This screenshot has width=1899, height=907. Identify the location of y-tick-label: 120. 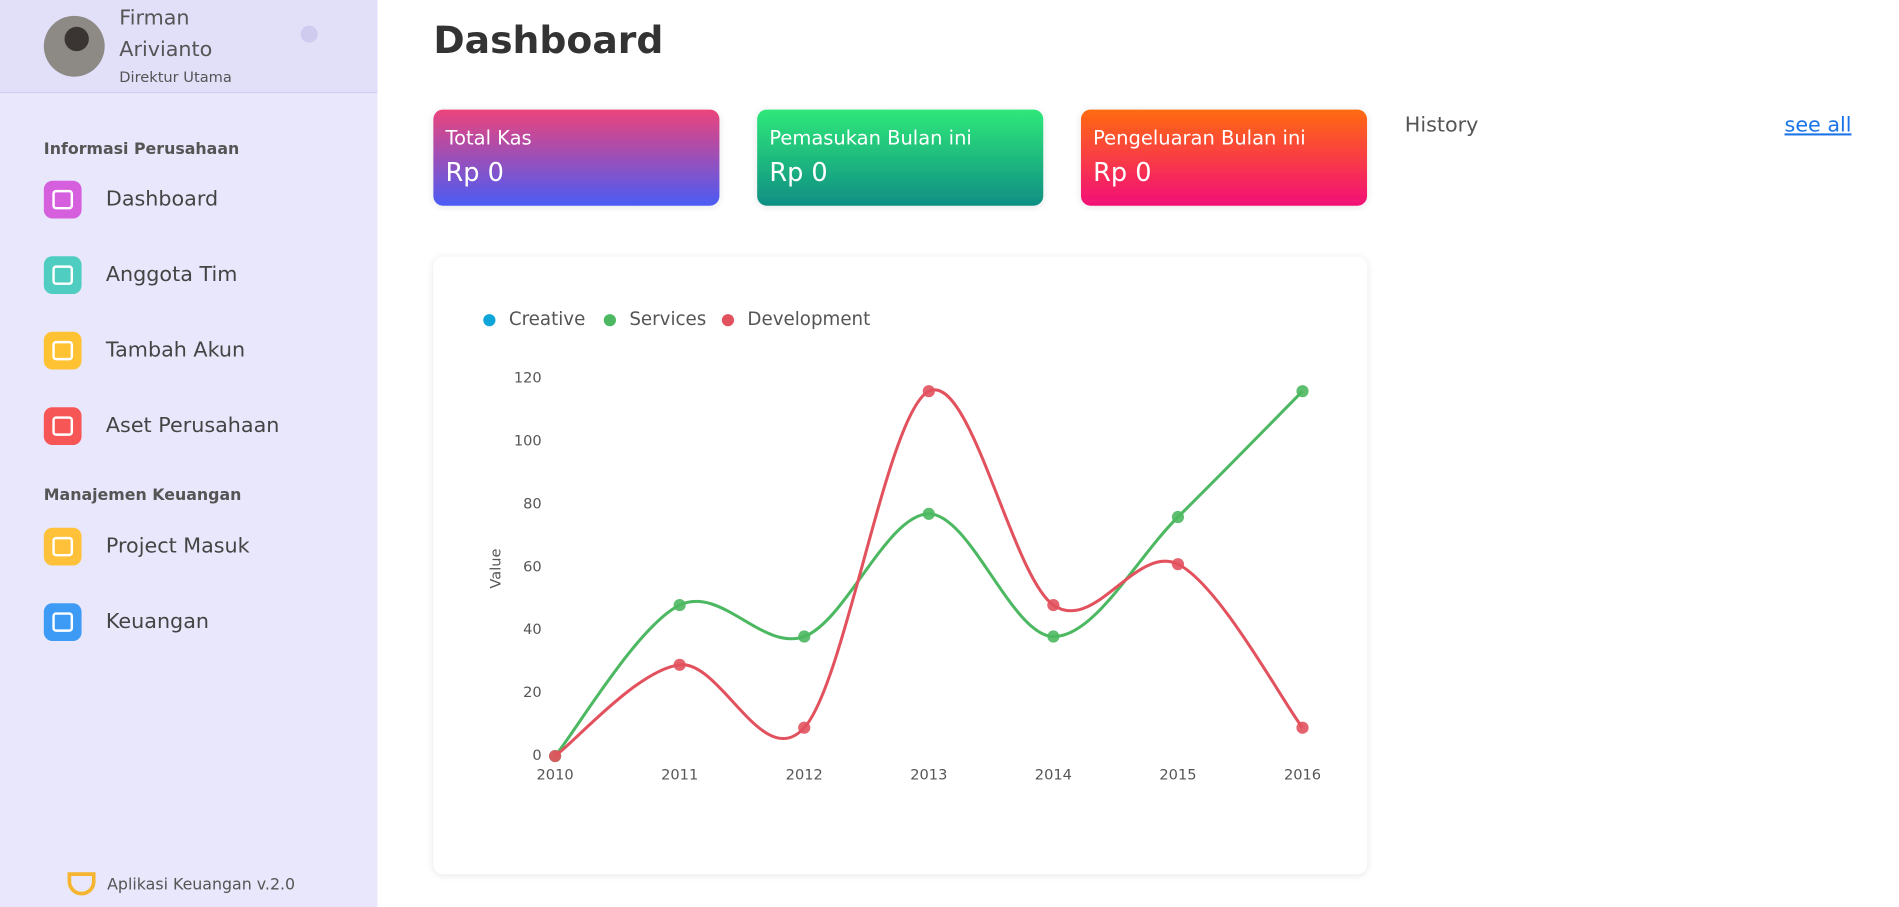
(528, 378).